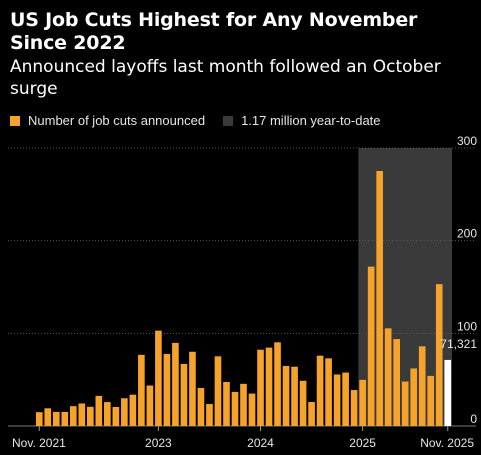 This screenshot has width=481, height=455. I want to click on y-axis-tick-label: 300, so click(467, 141).